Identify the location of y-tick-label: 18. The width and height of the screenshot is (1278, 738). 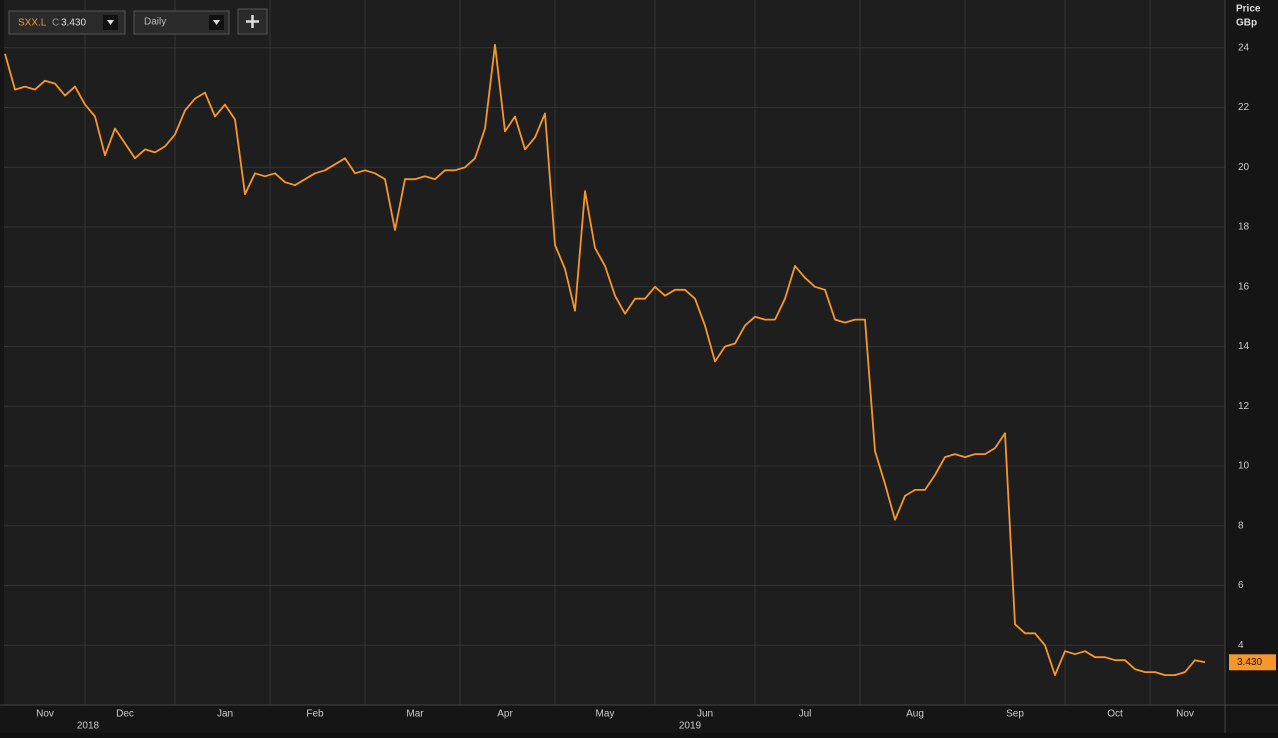
(1244, 227).